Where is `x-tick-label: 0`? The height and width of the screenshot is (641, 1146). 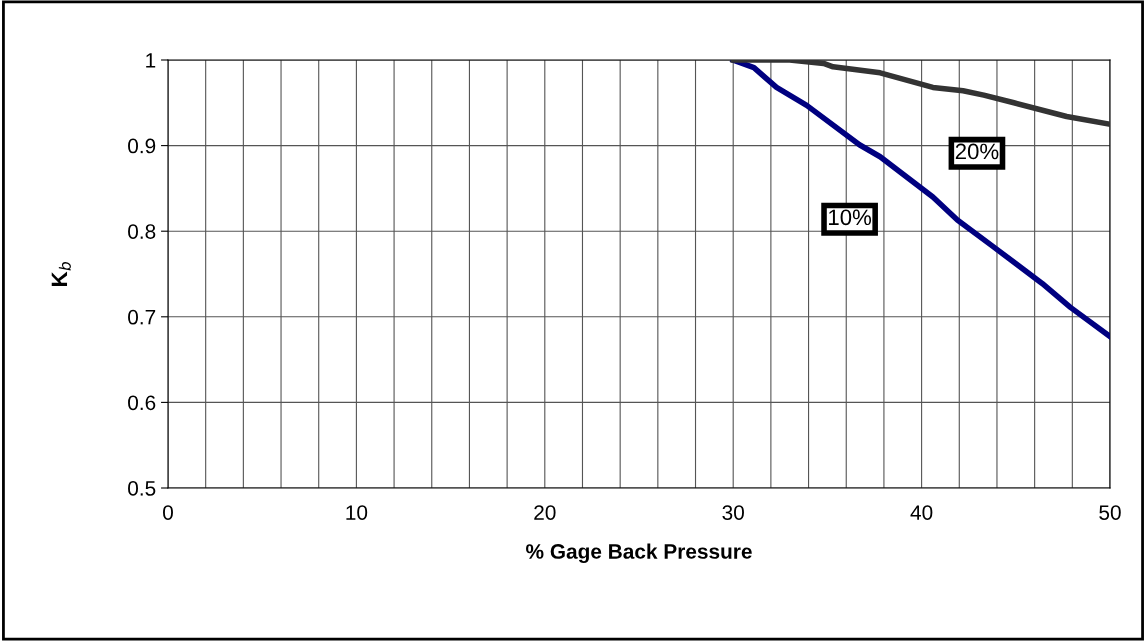
x-tick-label: 0 is located at coordinates (168, 512).